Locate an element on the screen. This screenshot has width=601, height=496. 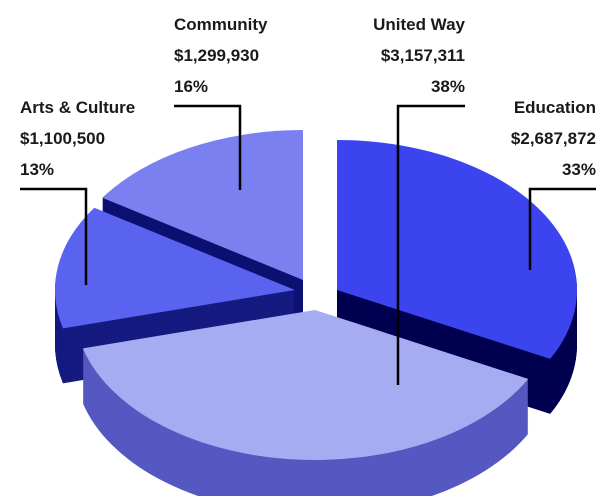
label-education: Education $2,687,872 33% is located at coordinates (553, 138).